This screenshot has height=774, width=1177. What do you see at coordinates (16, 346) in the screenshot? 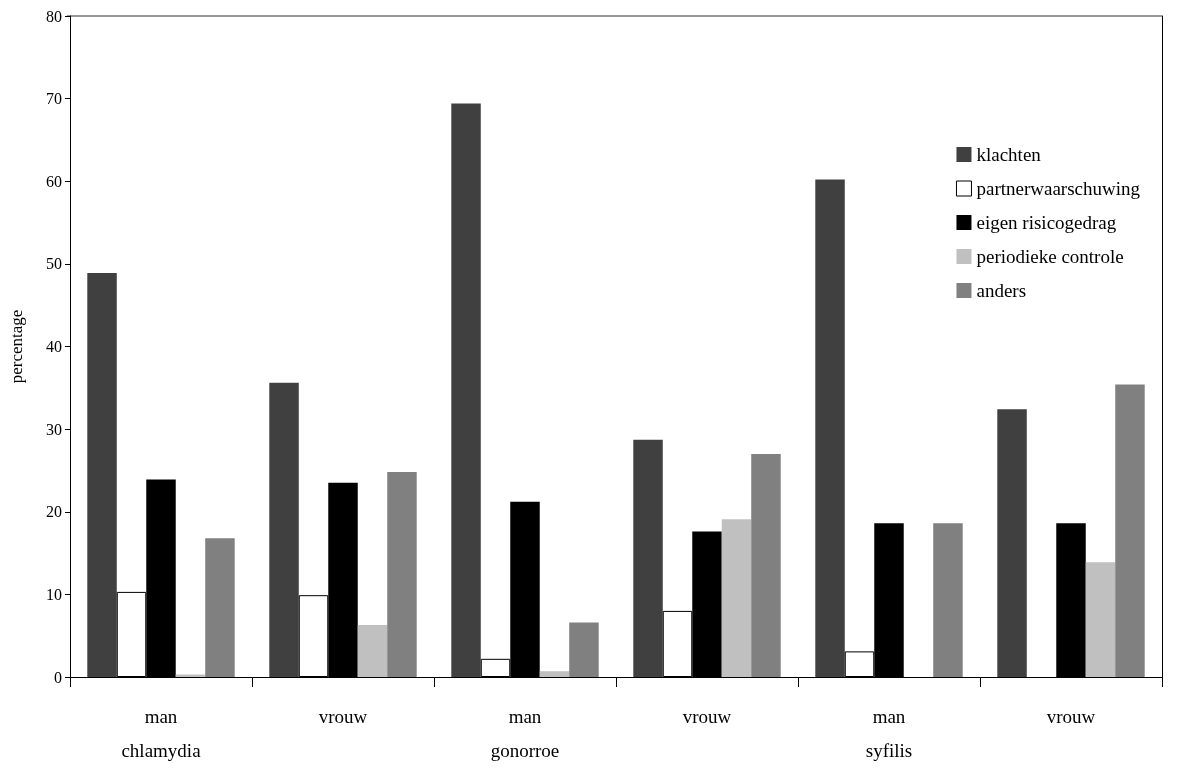
I see `y-axis-title: percentage` at bounding box center [16, 346].